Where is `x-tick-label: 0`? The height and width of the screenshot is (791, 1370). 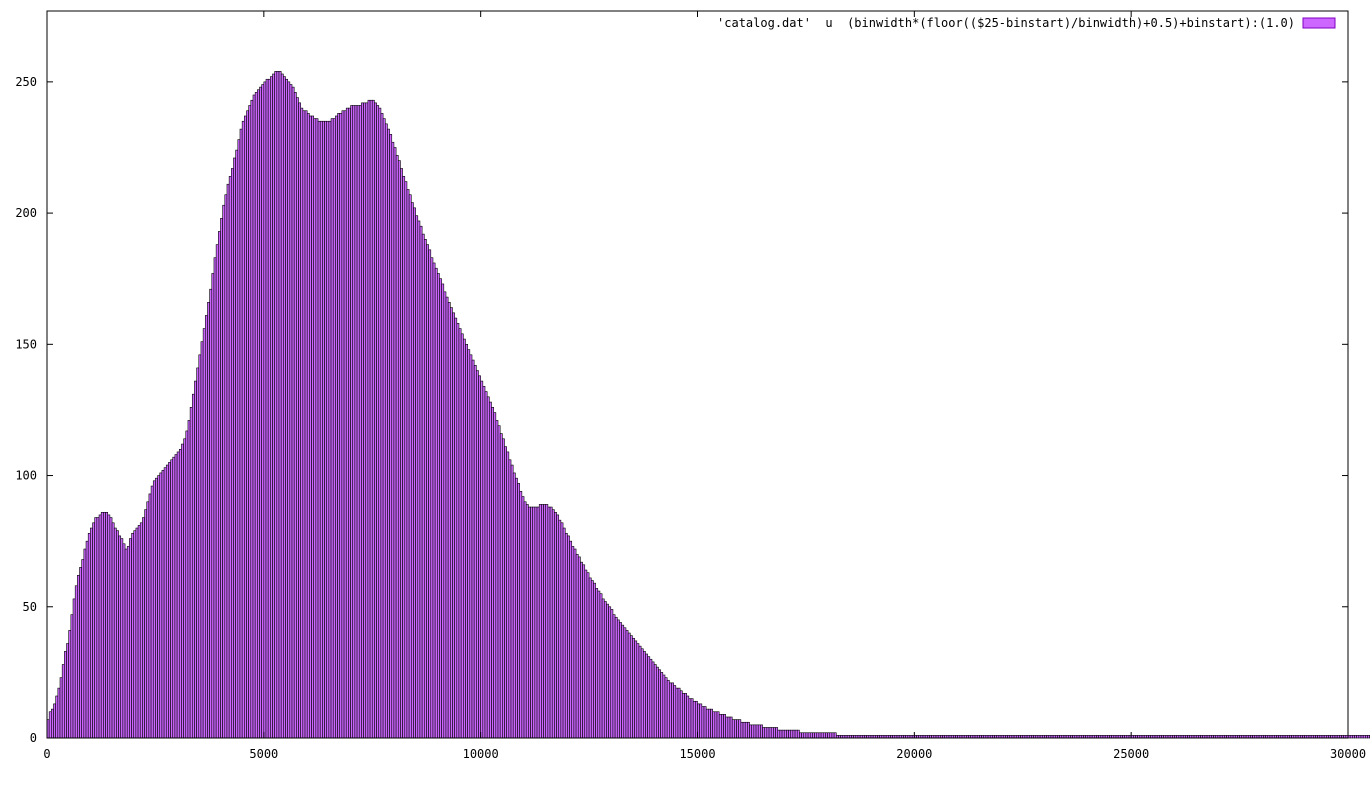
x-tick-label: 0 is located at coordinates (46, 754).